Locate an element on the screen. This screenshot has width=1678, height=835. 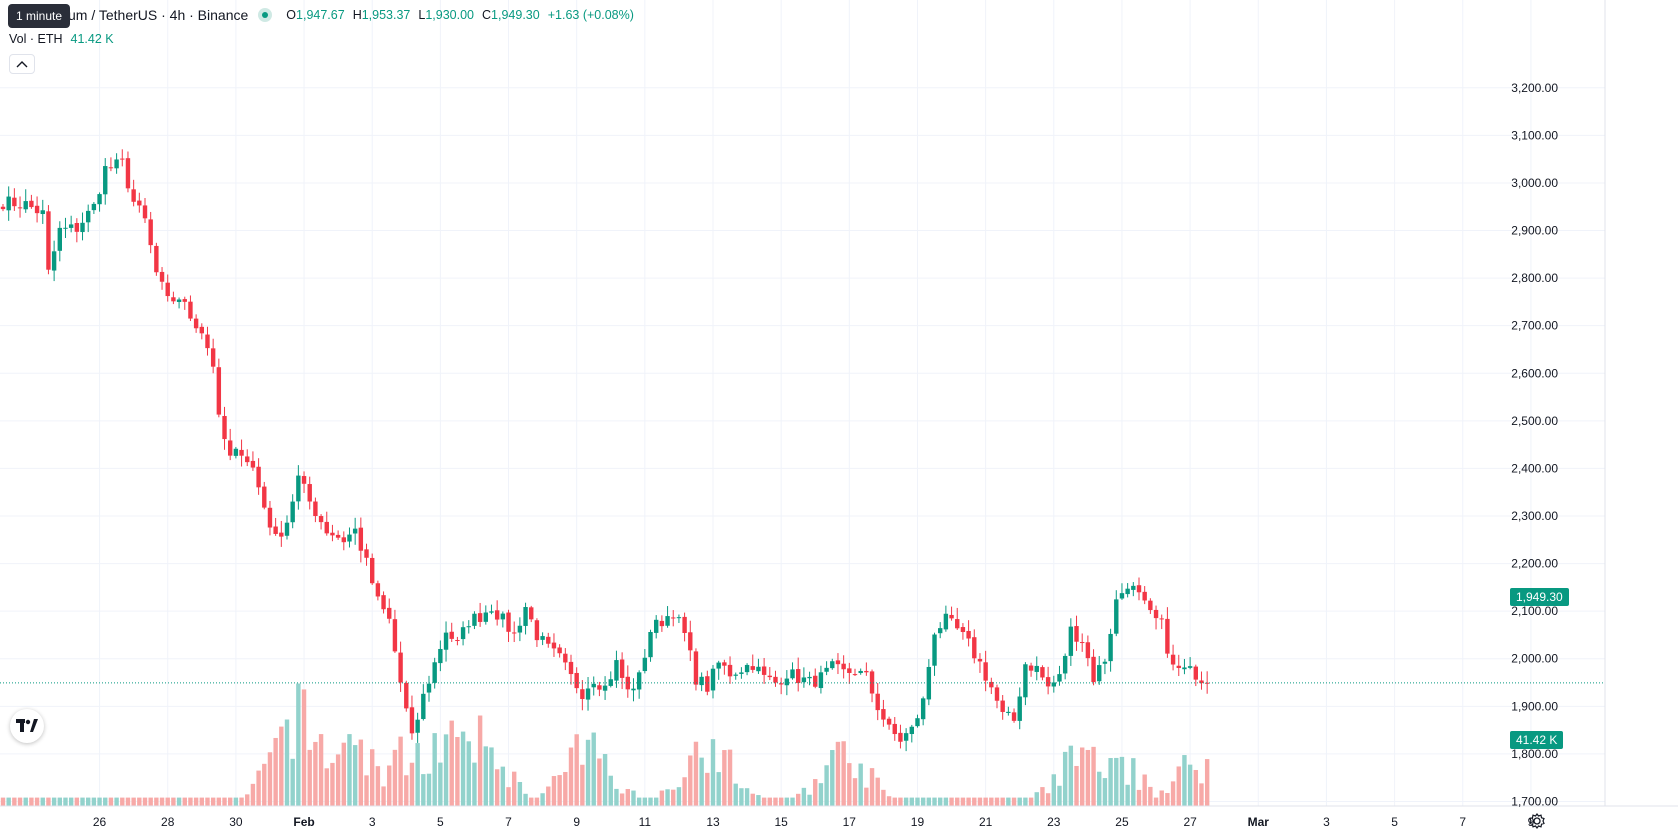
last-volume-badge: 41.42 K is located at coordinates (1537, 740).